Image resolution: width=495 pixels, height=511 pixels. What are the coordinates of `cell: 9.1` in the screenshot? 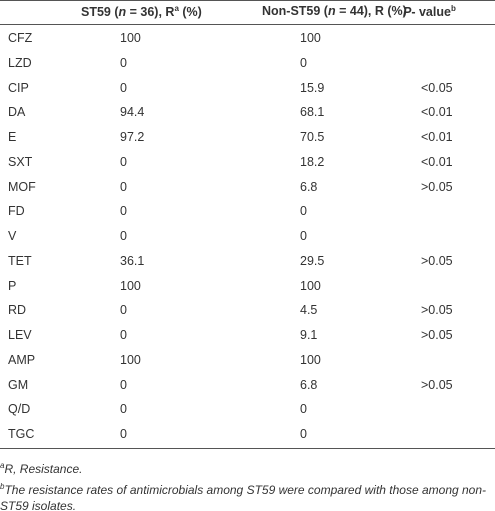 It's located at (309, 335).